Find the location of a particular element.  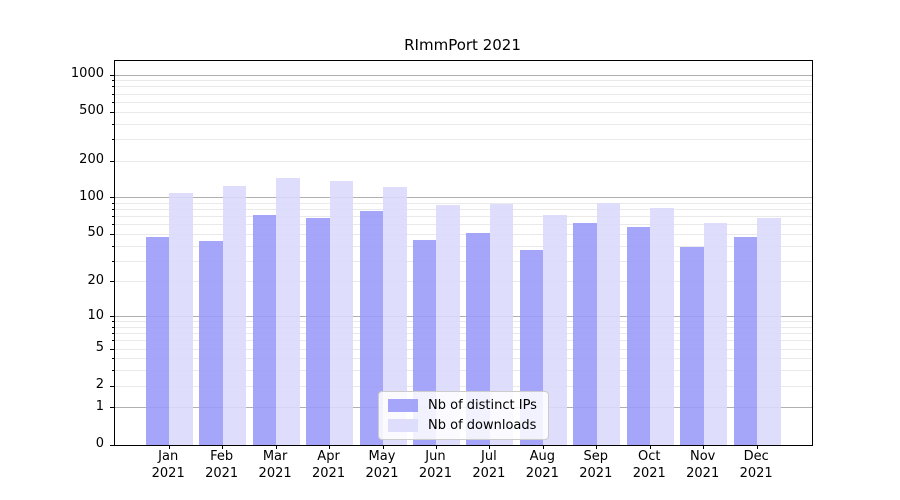

x-axis-tick-nov is located at coordinates (704, 447).